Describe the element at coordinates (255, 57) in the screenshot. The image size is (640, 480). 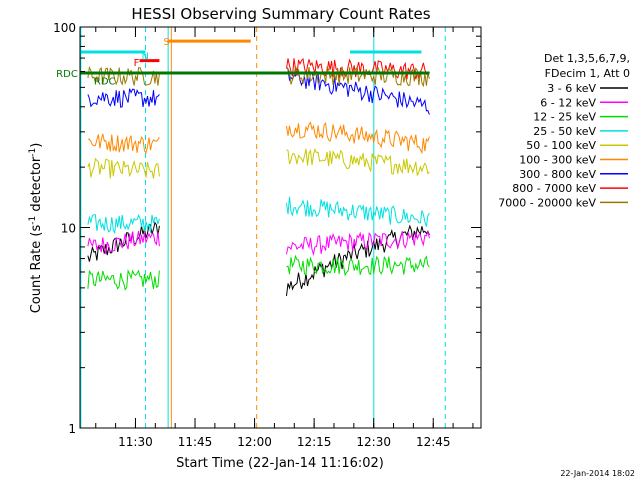
I see `flag-lines` at that location.